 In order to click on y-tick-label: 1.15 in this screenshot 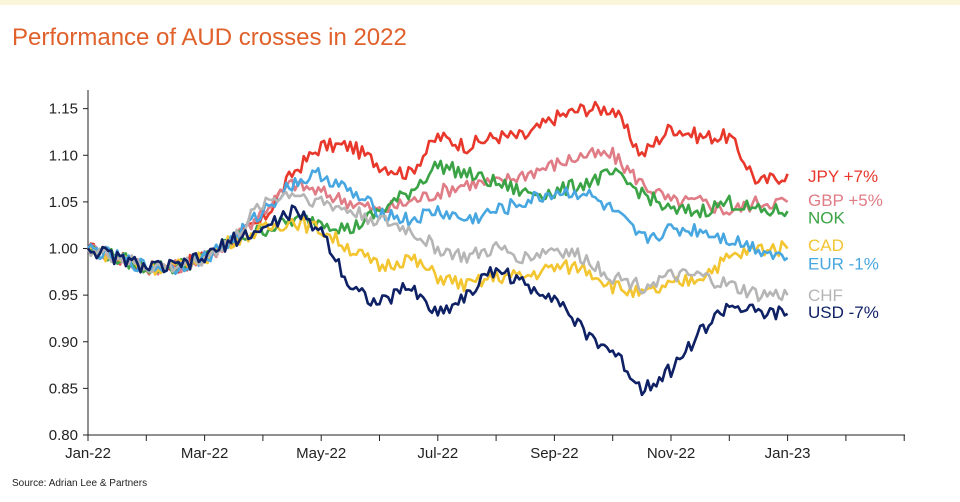, I will do `click(63, 109)`.